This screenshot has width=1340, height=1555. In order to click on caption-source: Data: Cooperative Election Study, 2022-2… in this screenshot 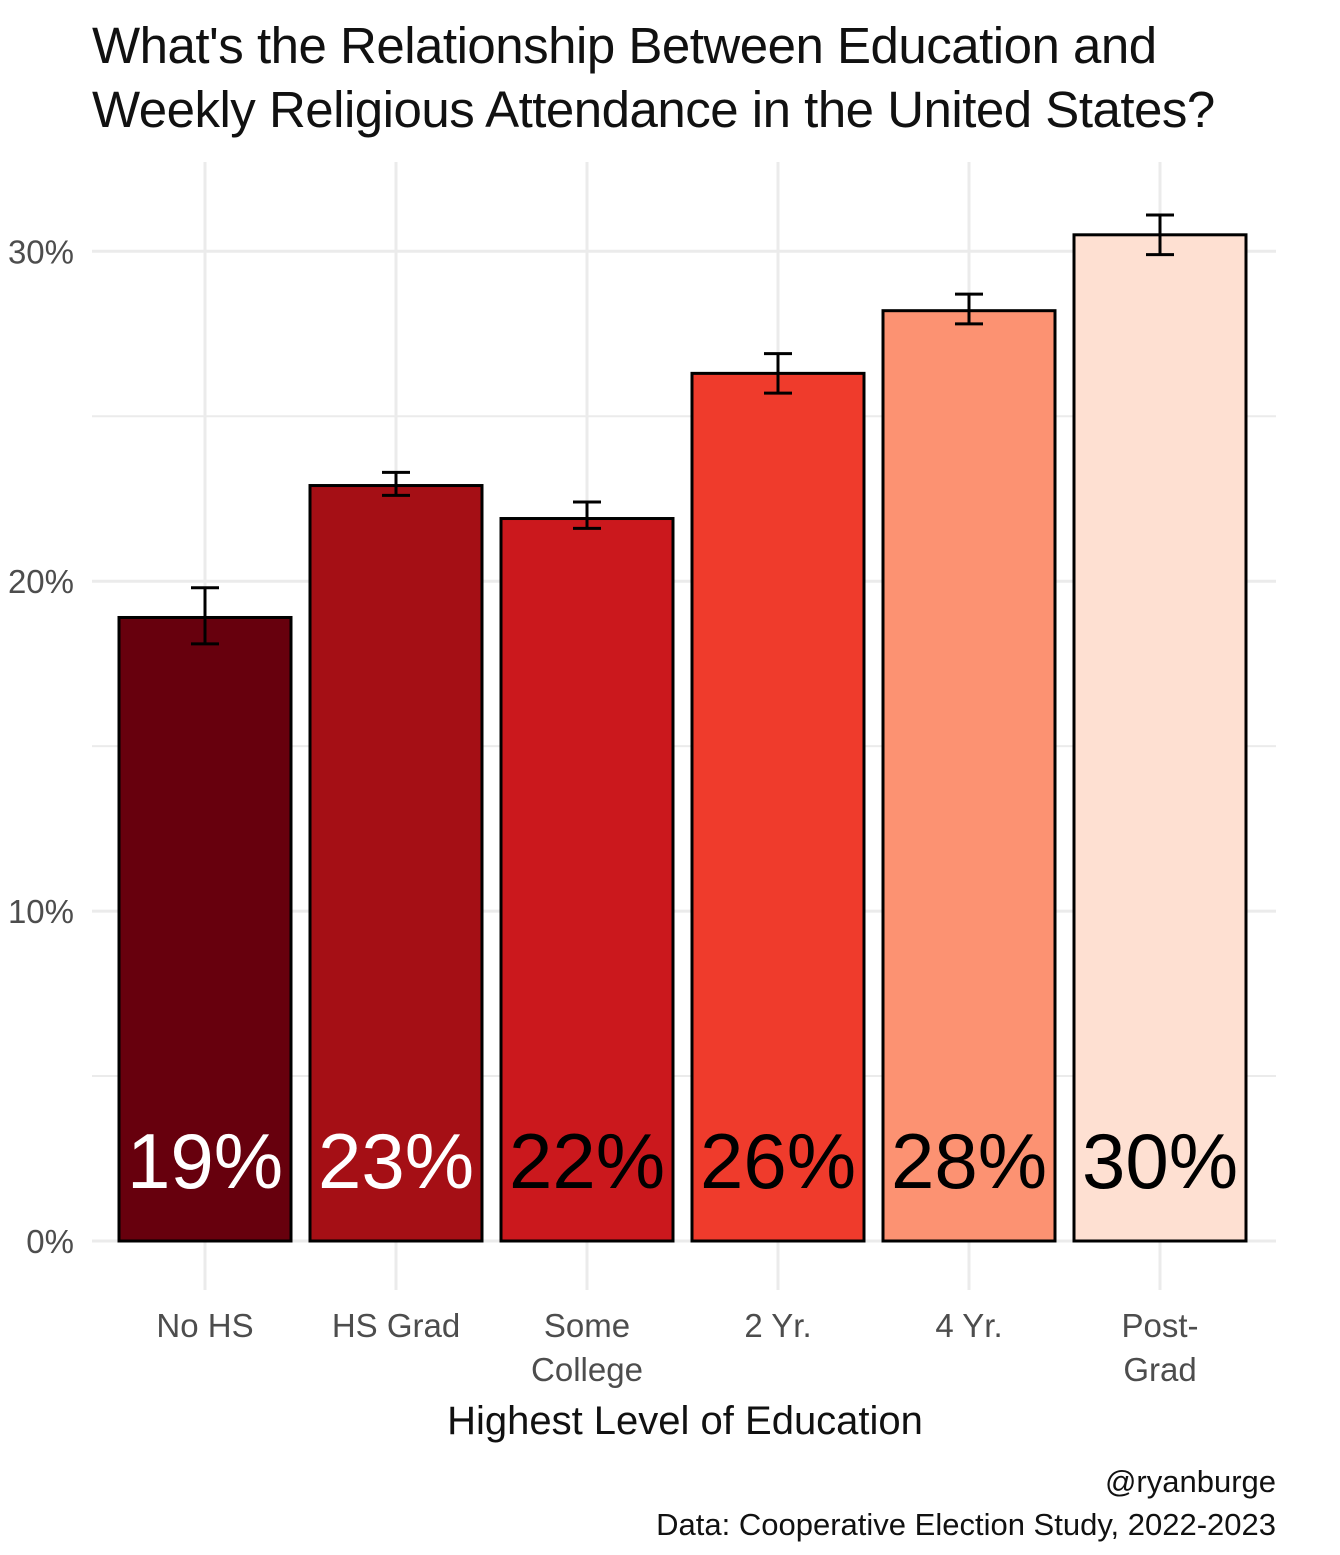, I will do `click(966, 1524)`.